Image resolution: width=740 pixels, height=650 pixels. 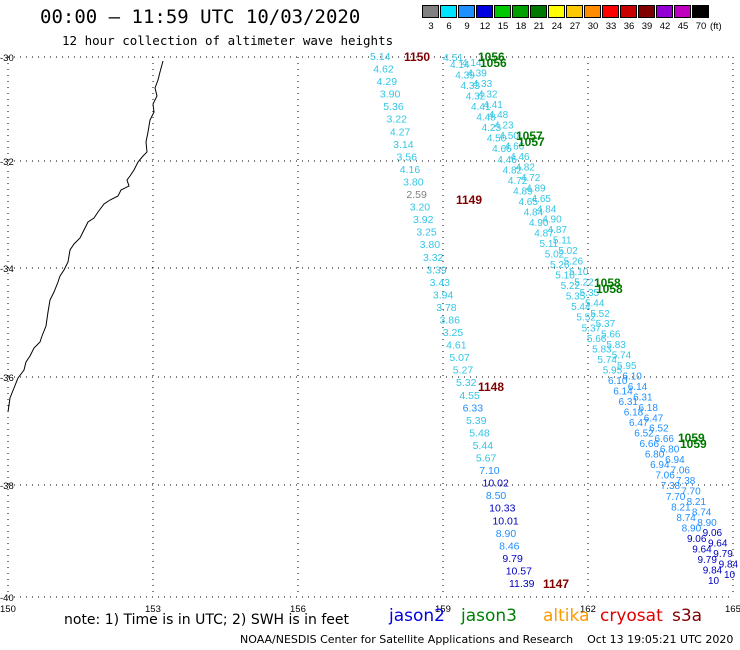 I want to click on swh-value: 5.11, so click(x=549, y=244).